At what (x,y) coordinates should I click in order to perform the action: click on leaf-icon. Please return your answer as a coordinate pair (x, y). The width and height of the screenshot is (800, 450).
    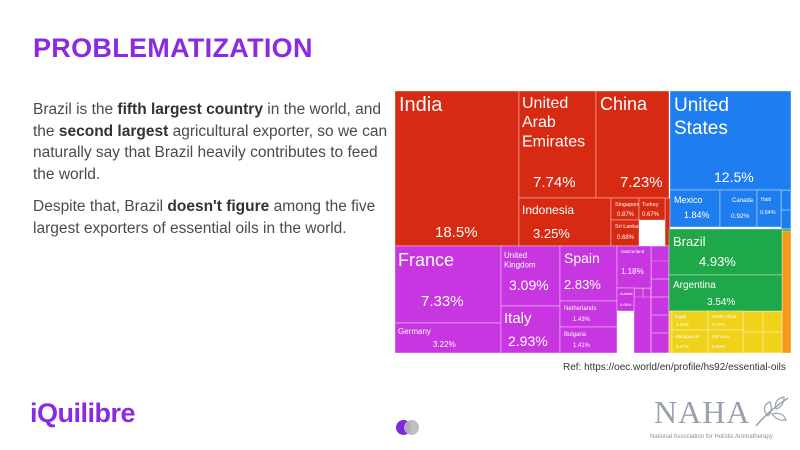
    Looking at the image, I should click on (772, 411).